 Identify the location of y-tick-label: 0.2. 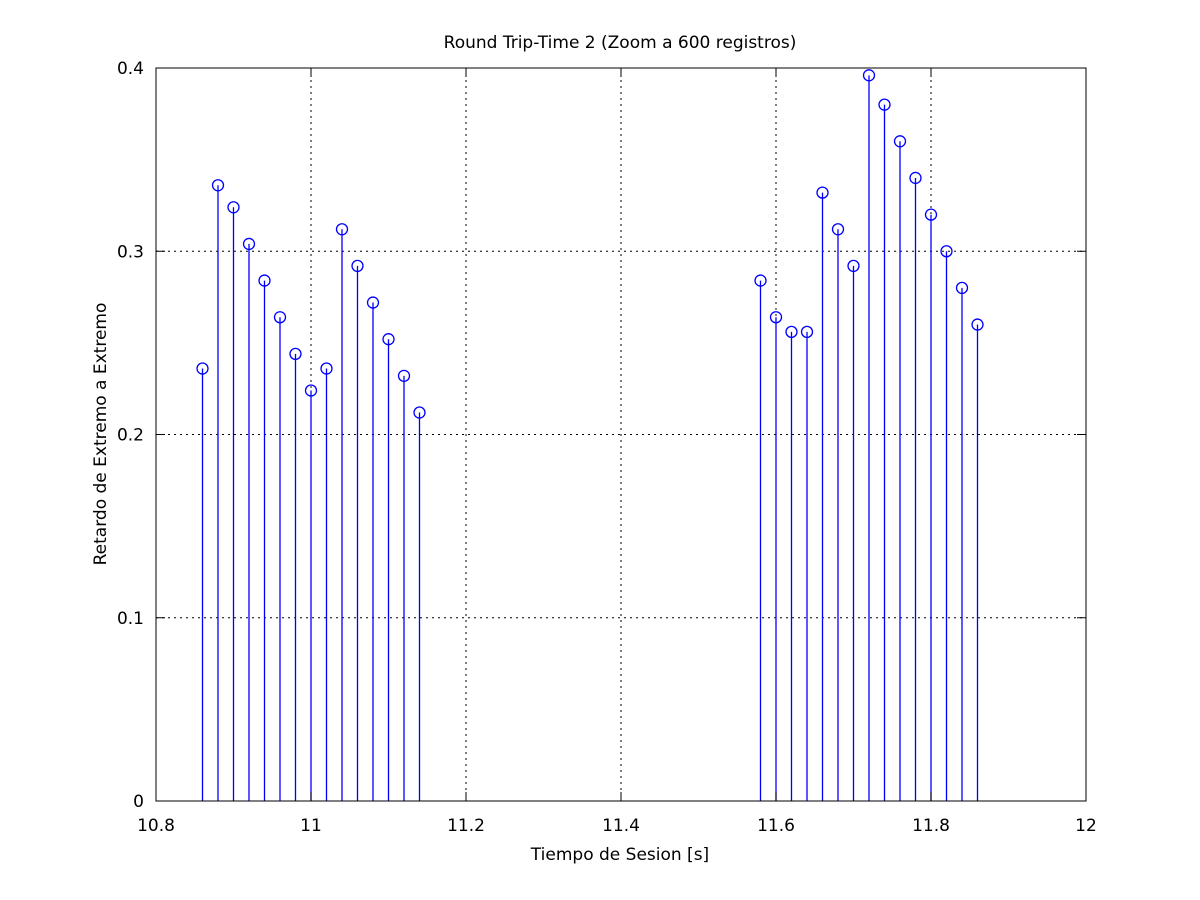
(130, 436).